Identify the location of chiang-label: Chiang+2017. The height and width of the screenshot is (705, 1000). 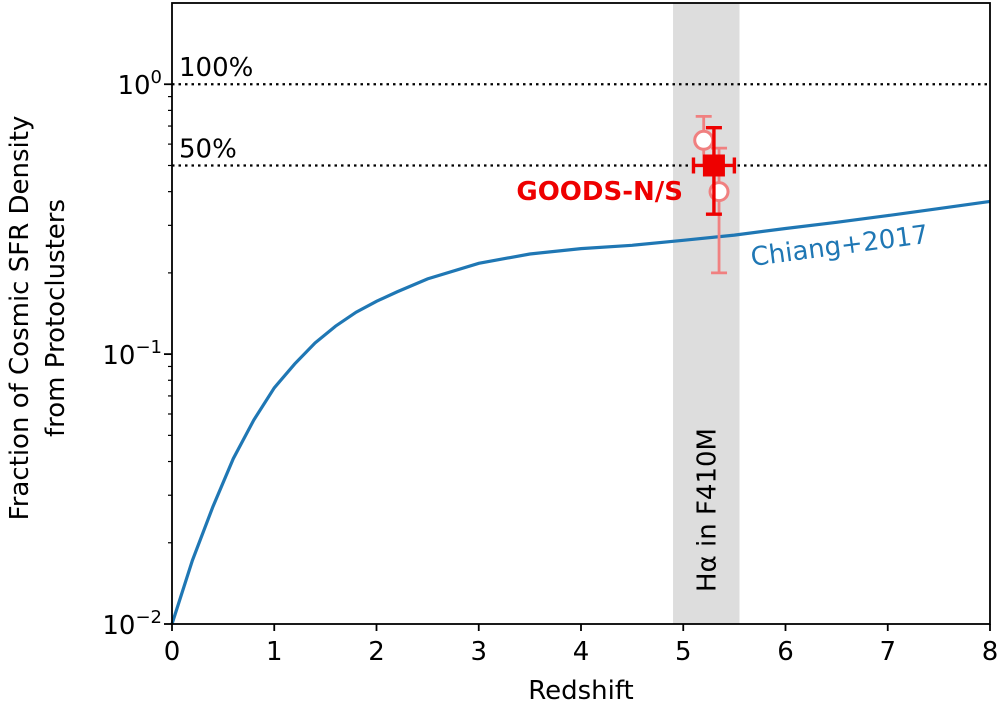
(839, 246).